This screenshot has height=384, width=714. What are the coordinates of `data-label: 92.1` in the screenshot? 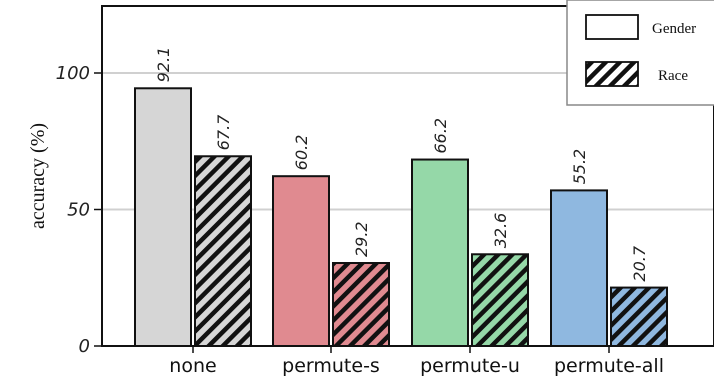 It's located at (163, 65).